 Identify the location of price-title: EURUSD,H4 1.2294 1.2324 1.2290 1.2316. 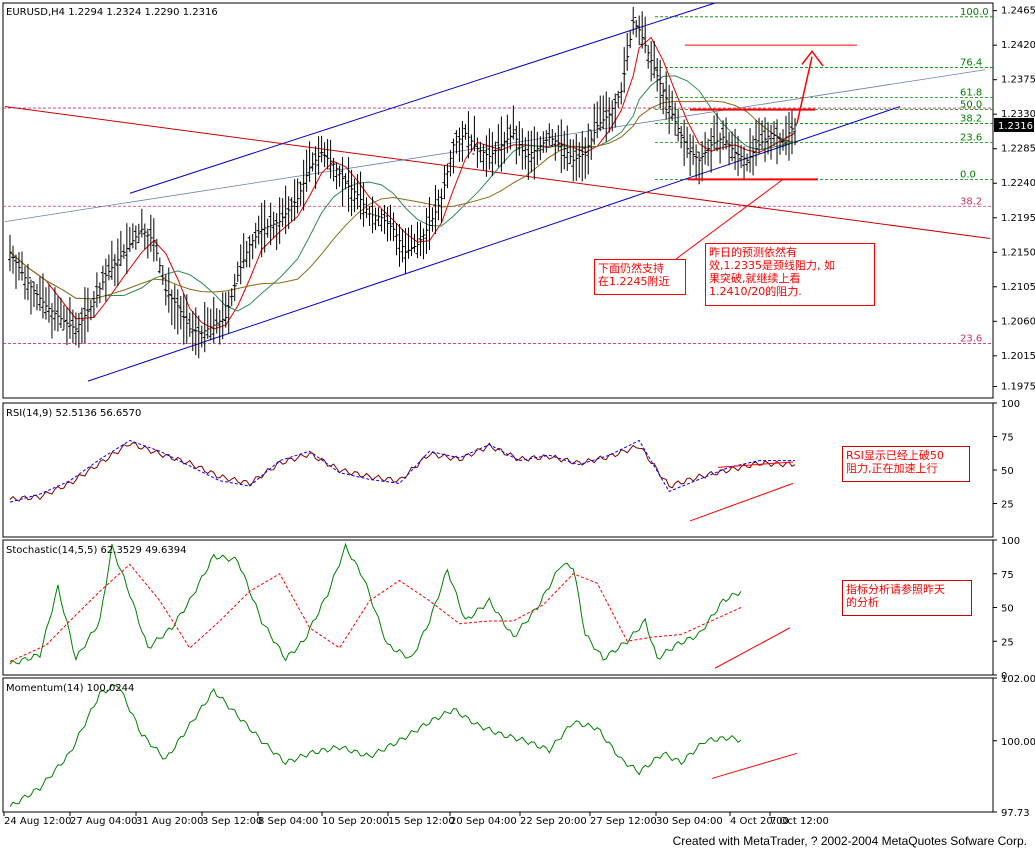
(112, 12).